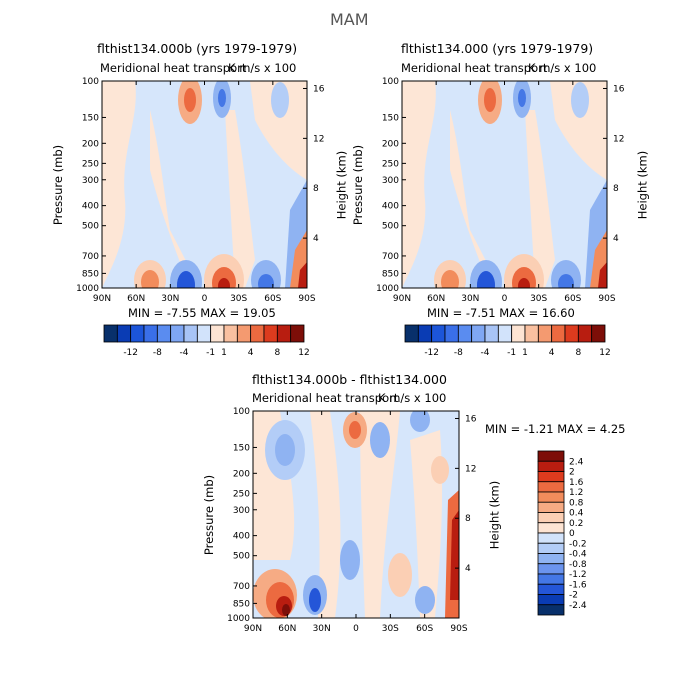 This screenshot has width=700, height=700. What do you see at coordinates (616, 189) in the screenshot?
I see `y-right-tick-label: 8` at bounding box center [616, 189].